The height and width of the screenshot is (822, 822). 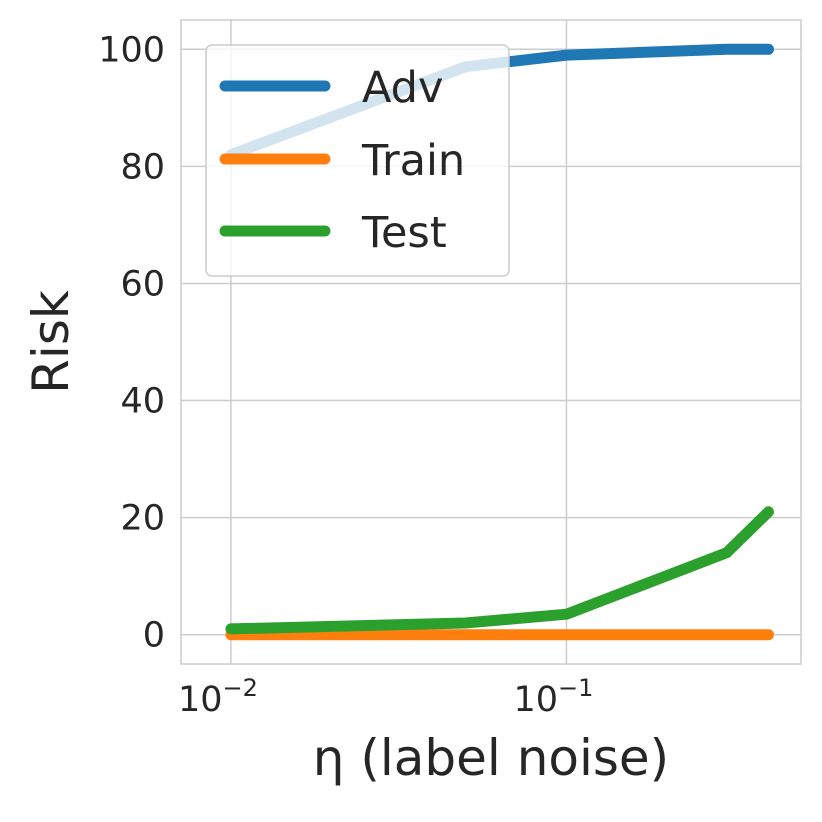 I want to click on y-tick-label: 60, so click(x=142, y=284).